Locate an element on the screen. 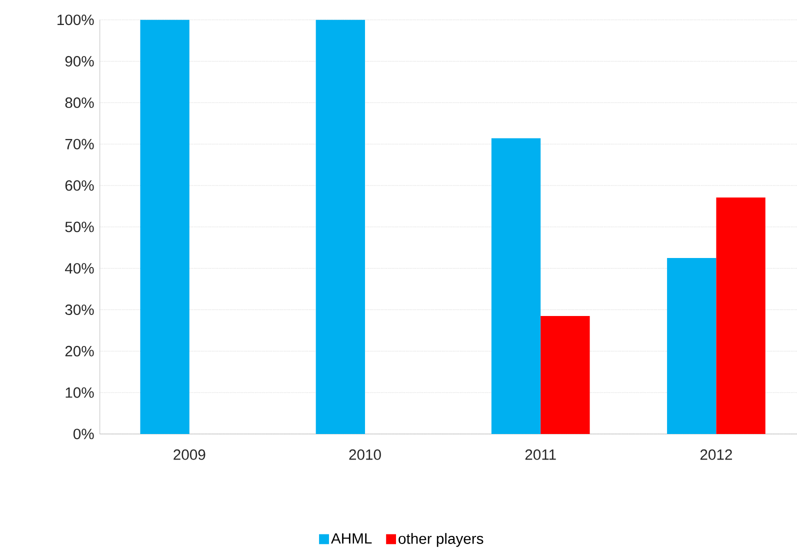 The width and height of the screenshot is (797, 552). legend-label: other players is located at coordinates (441, 539).